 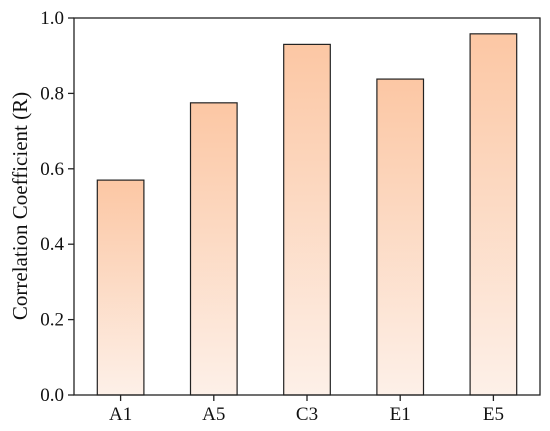 What do you see at coordinates (52, 244) in the screenshot?
I see `y-tick-label: 0.4` at bounding box center [52, 244].